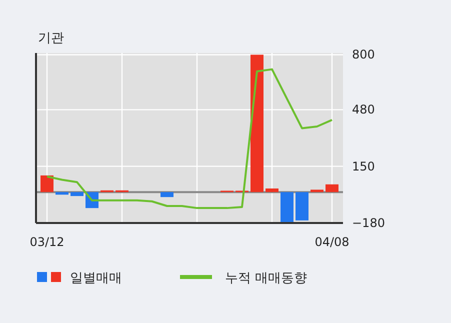 This screenshot has width=451, height=323. Describe the element at coordinates (363, 166) in the screenshot. I see `y-tick-label: 150` at that location.